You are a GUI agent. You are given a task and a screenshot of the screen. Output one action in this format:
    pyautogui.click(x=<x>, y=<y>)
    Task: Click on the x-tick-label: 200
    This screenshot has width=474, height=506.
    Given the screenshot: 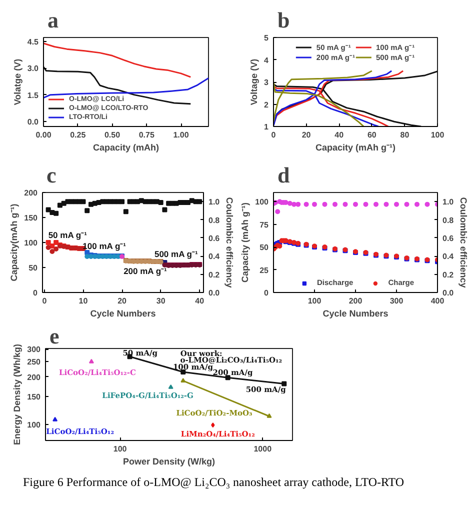 What is the action you would take?
    pyautogui.click(x=355, y=301)
    